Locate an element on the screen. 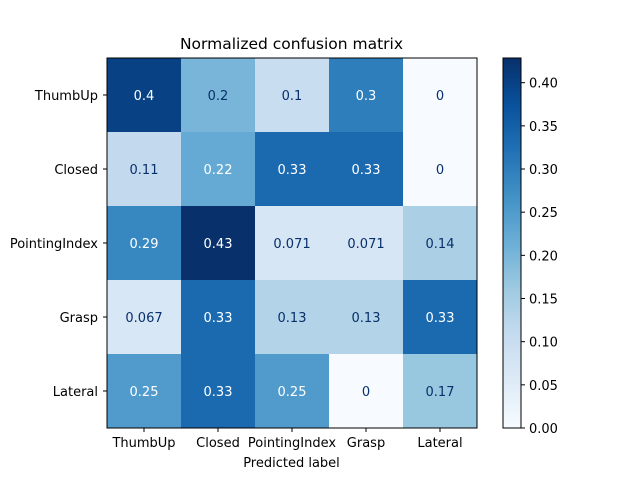 This screenshot has width=640, height=480. colorbar: 0.00 0.05 0.10 0.15 0.20 0.25 0.30 0.35 0.40 is located at coordinates (530, 247).